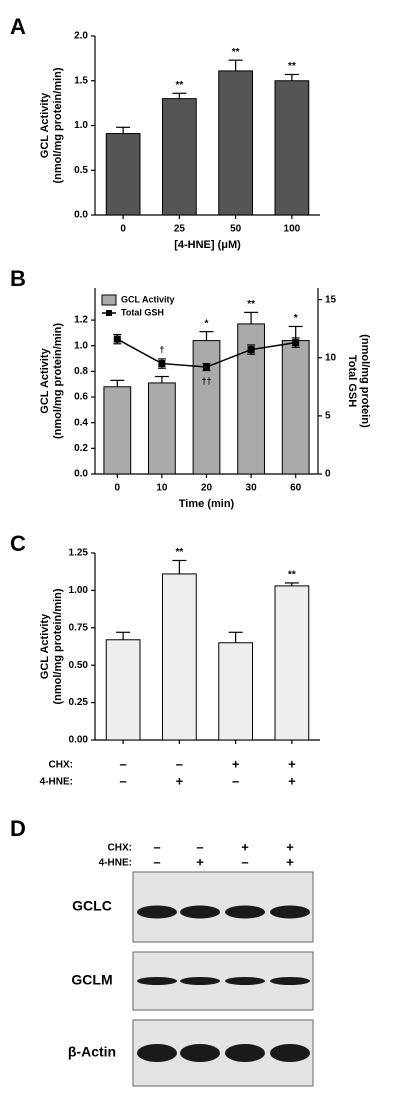 The width and height of the screenshot is (400, 1097). Describe the element at coordinates (328, 416) in the screenshot. I see `y2-tick-label: 5` at that location.